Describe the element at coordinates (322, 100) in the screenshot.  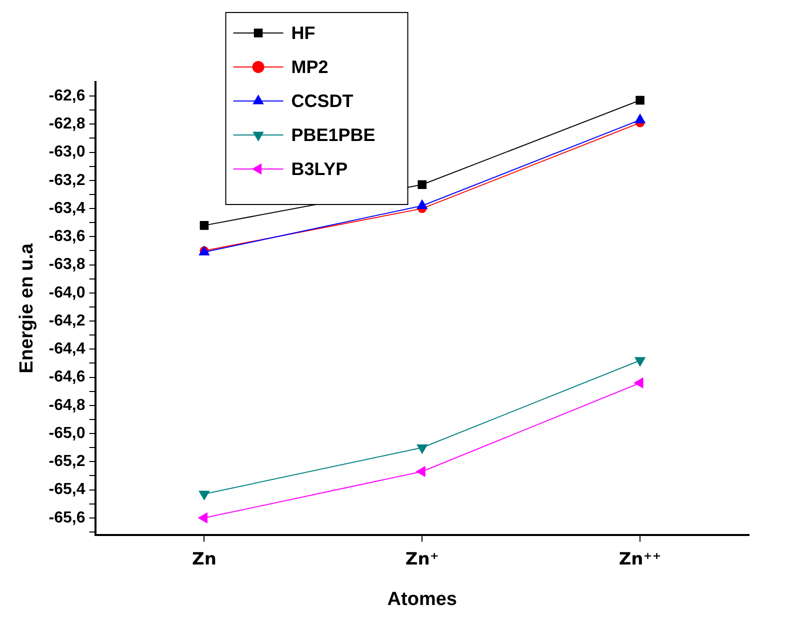
I see `legend-label: CCSDT` at that location.